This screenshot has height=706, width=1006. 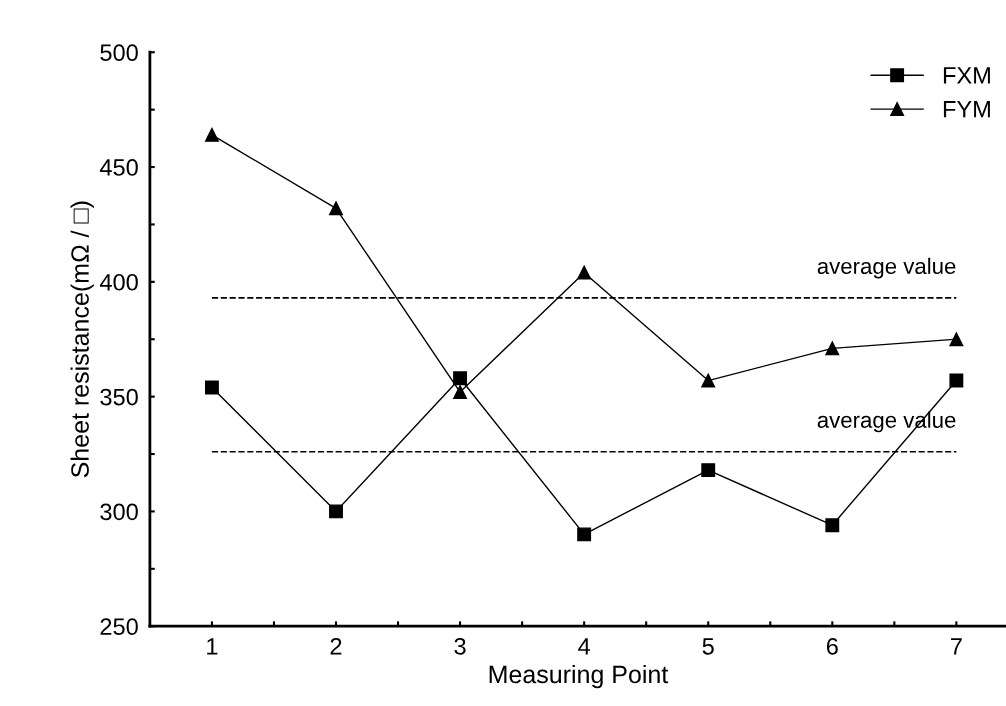 I want to click on y-tick-label: 300, so click(x=119, y=512).